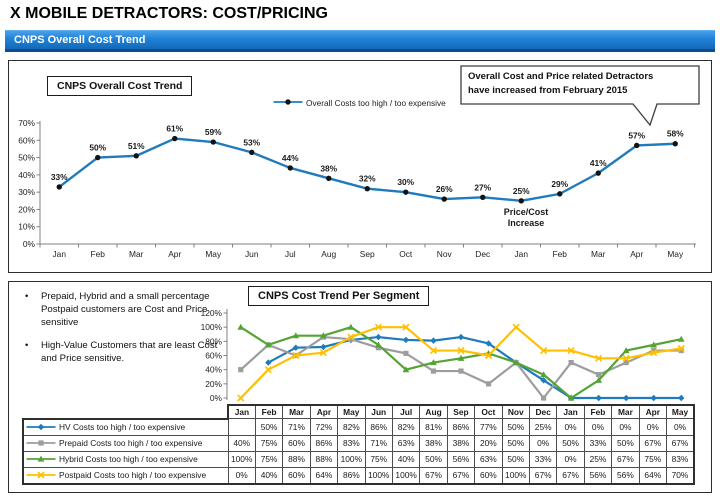 This screenshot has height=498, width=720. I want to click on svg-text: 120%, so click(212, 313).